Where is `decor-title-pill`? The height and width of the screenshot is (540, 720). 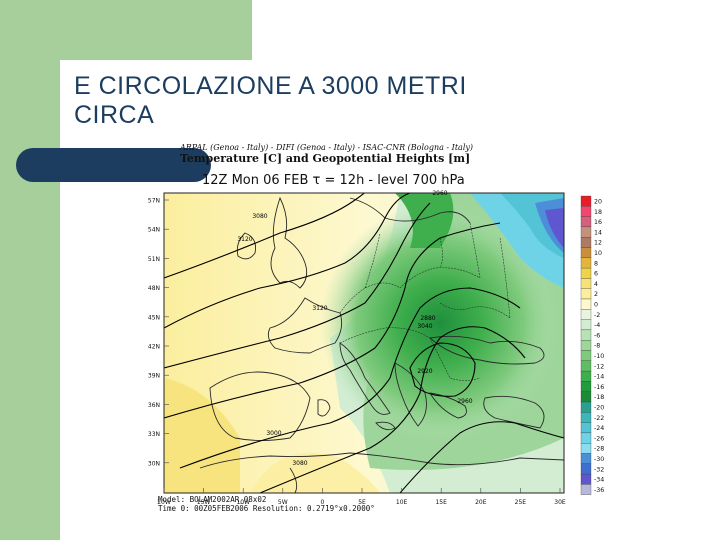 decor-title-pill is located at coordinates (113, 165).